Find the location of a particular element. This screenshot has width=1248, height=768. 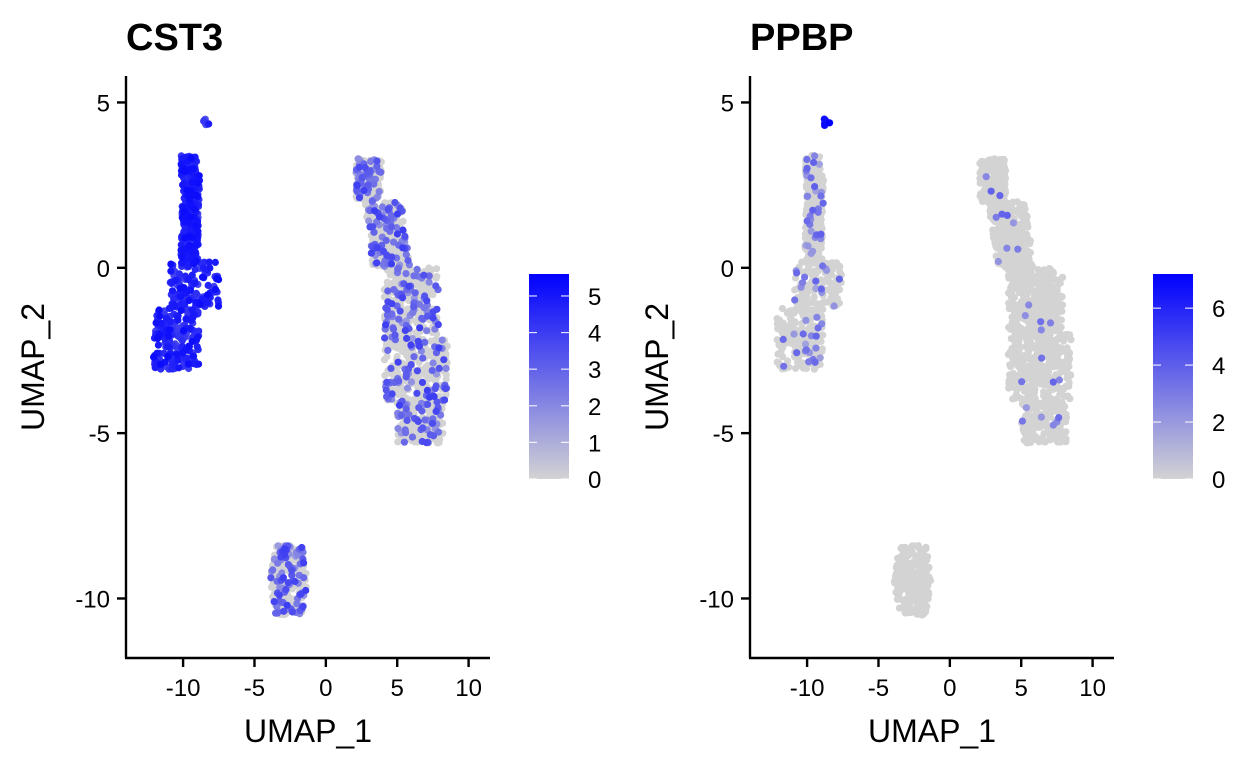

x-axis-title: UMAP_1 is located at coordinates (308, 731).